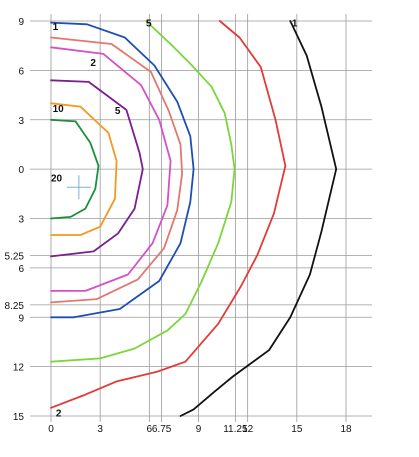  I want to click on x-tick-label-3: 6.75, so click(162, 429).